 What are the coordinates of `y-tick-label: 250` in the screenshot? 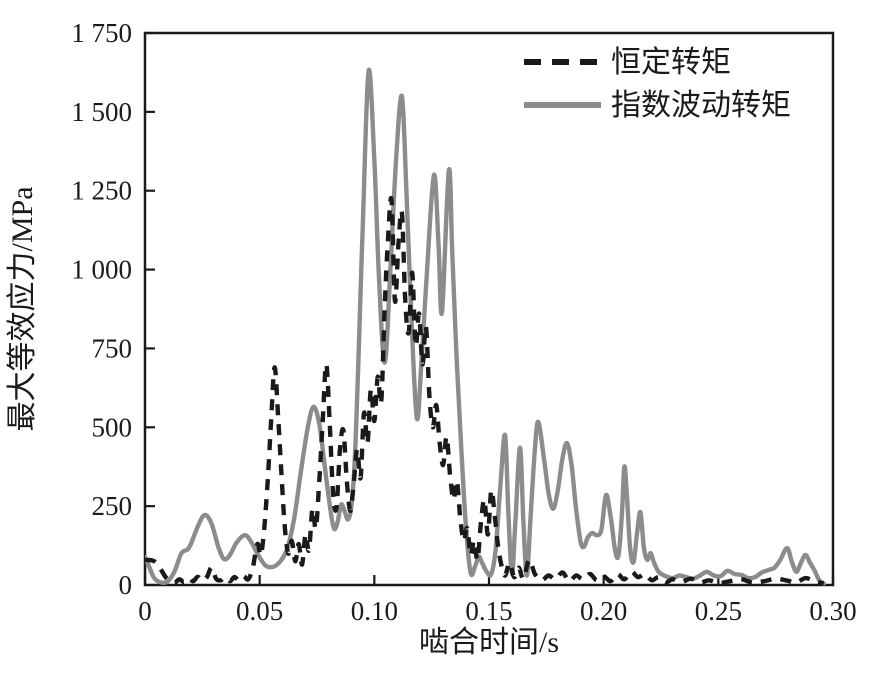 It's located at (112, 506).